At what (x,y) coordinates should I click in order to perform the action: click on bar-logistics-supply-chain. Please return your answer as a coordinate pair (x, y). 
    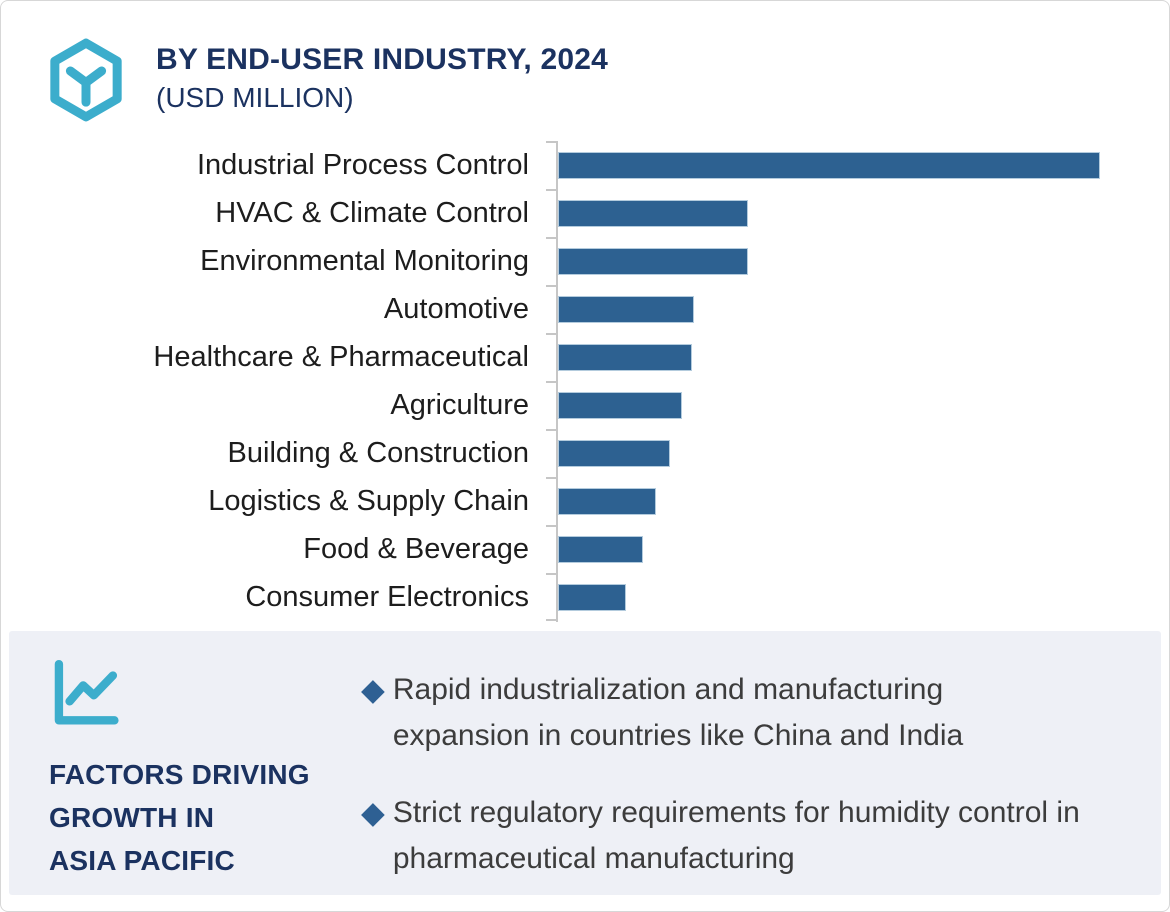
    Looking at the image, I should click on (607, 501).